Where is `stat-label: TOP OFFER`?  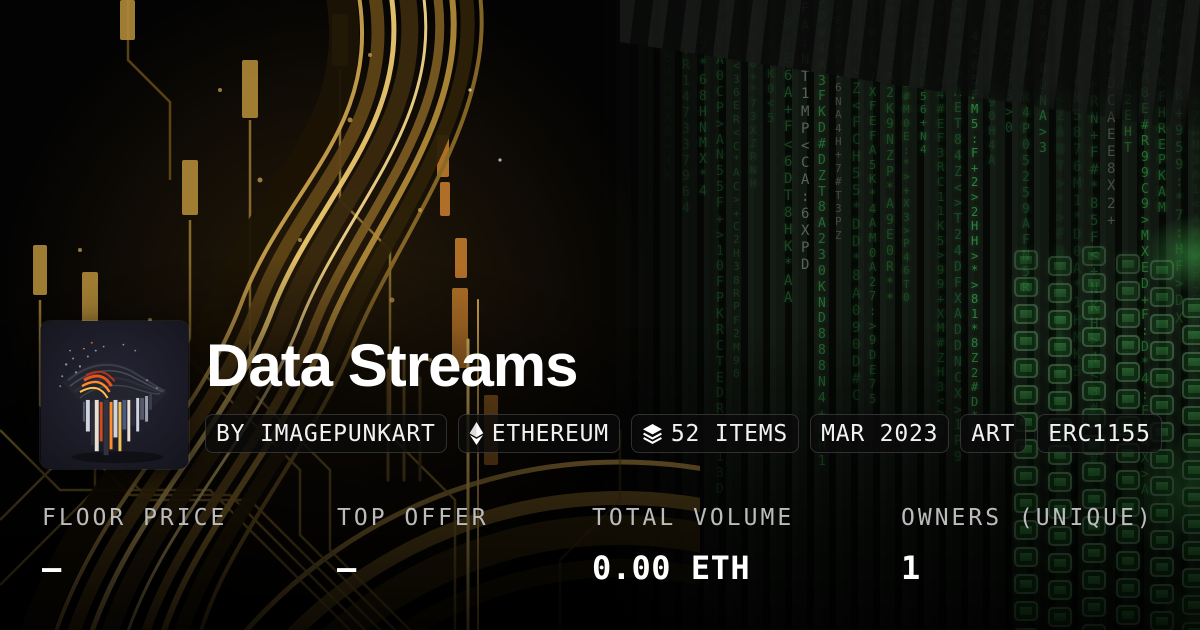 stat-label: TOP OFFER is located at coordinates (413, 518).